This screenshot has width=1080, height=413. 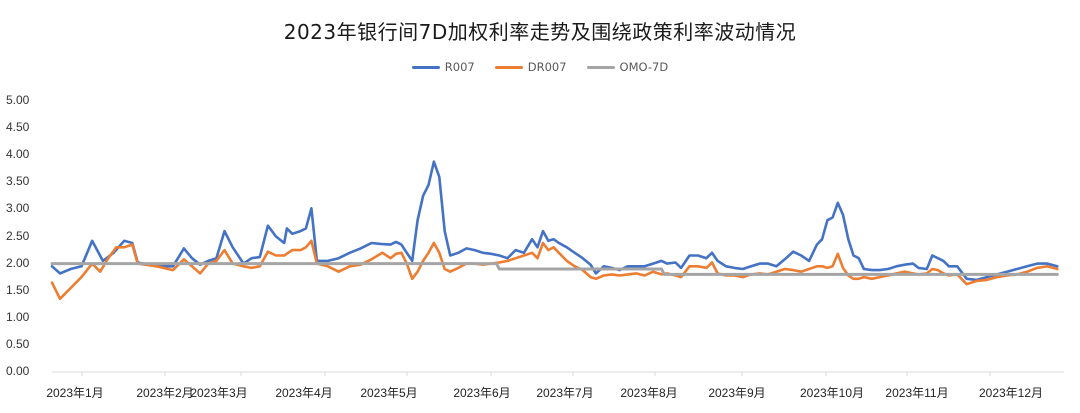 What do you see at coordinates (304, 393) in the screenshot?
I see `x-tick-label: 2023年4月` at bounding box center [304, 393].